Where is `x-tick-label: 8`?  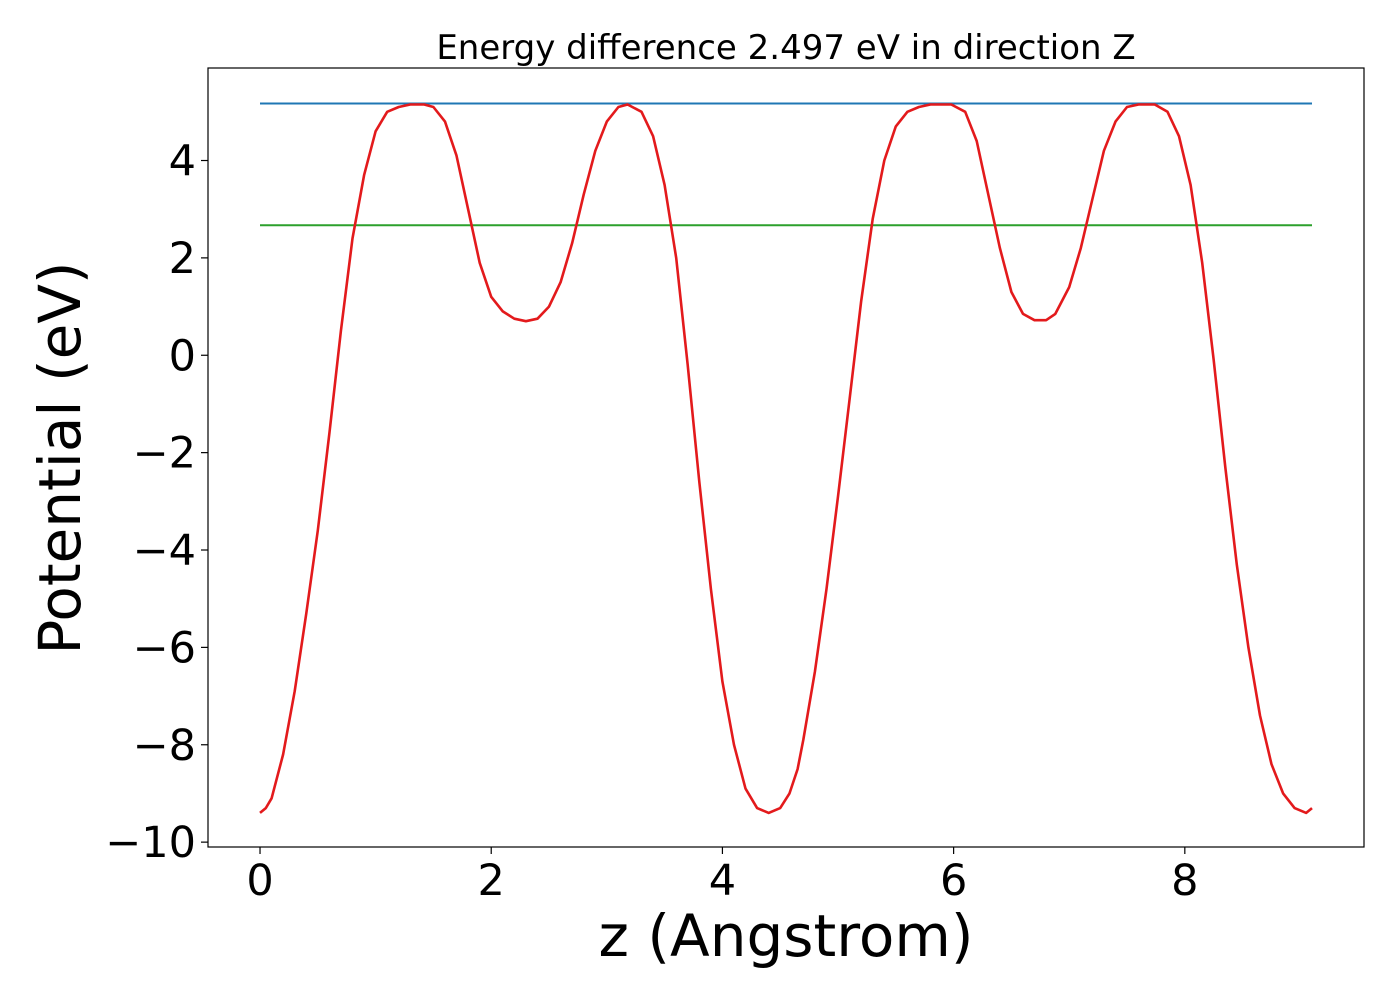 x-tick-label: 8 is located at coordinates (1184, 881).